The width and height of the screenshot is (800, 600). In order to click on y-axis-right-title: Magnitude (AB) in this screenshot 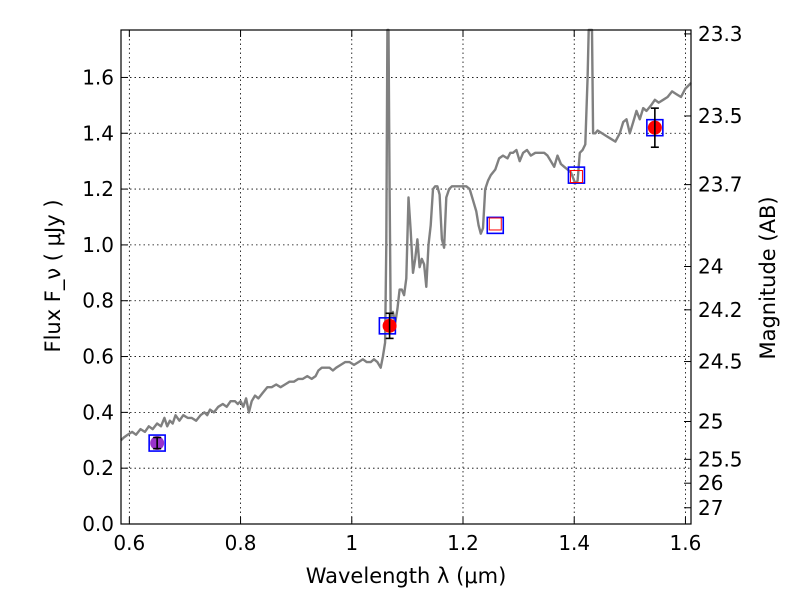, I will do `click(768, 277)`.